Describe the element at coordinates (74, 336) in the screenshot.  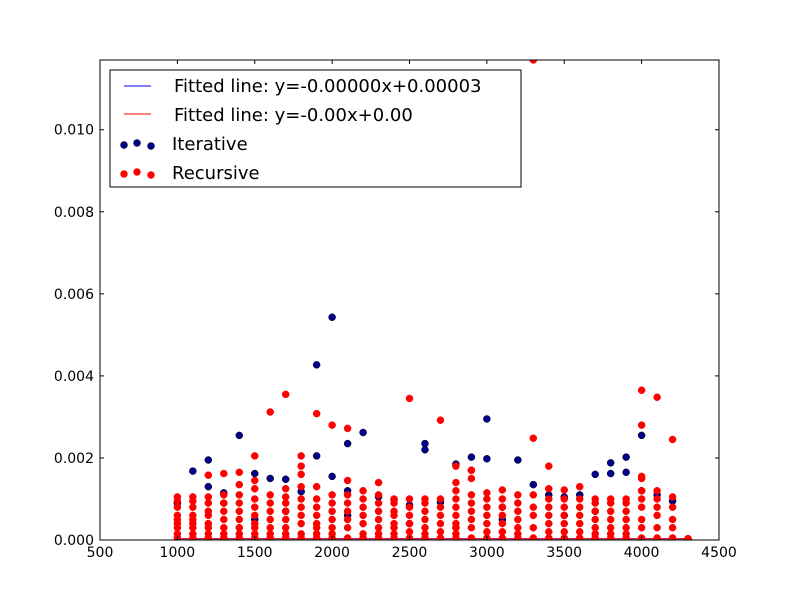
I see `y-axis-tick-labels: 0.000 0.002 0.004 0.006 0.008 0.010` at that location.